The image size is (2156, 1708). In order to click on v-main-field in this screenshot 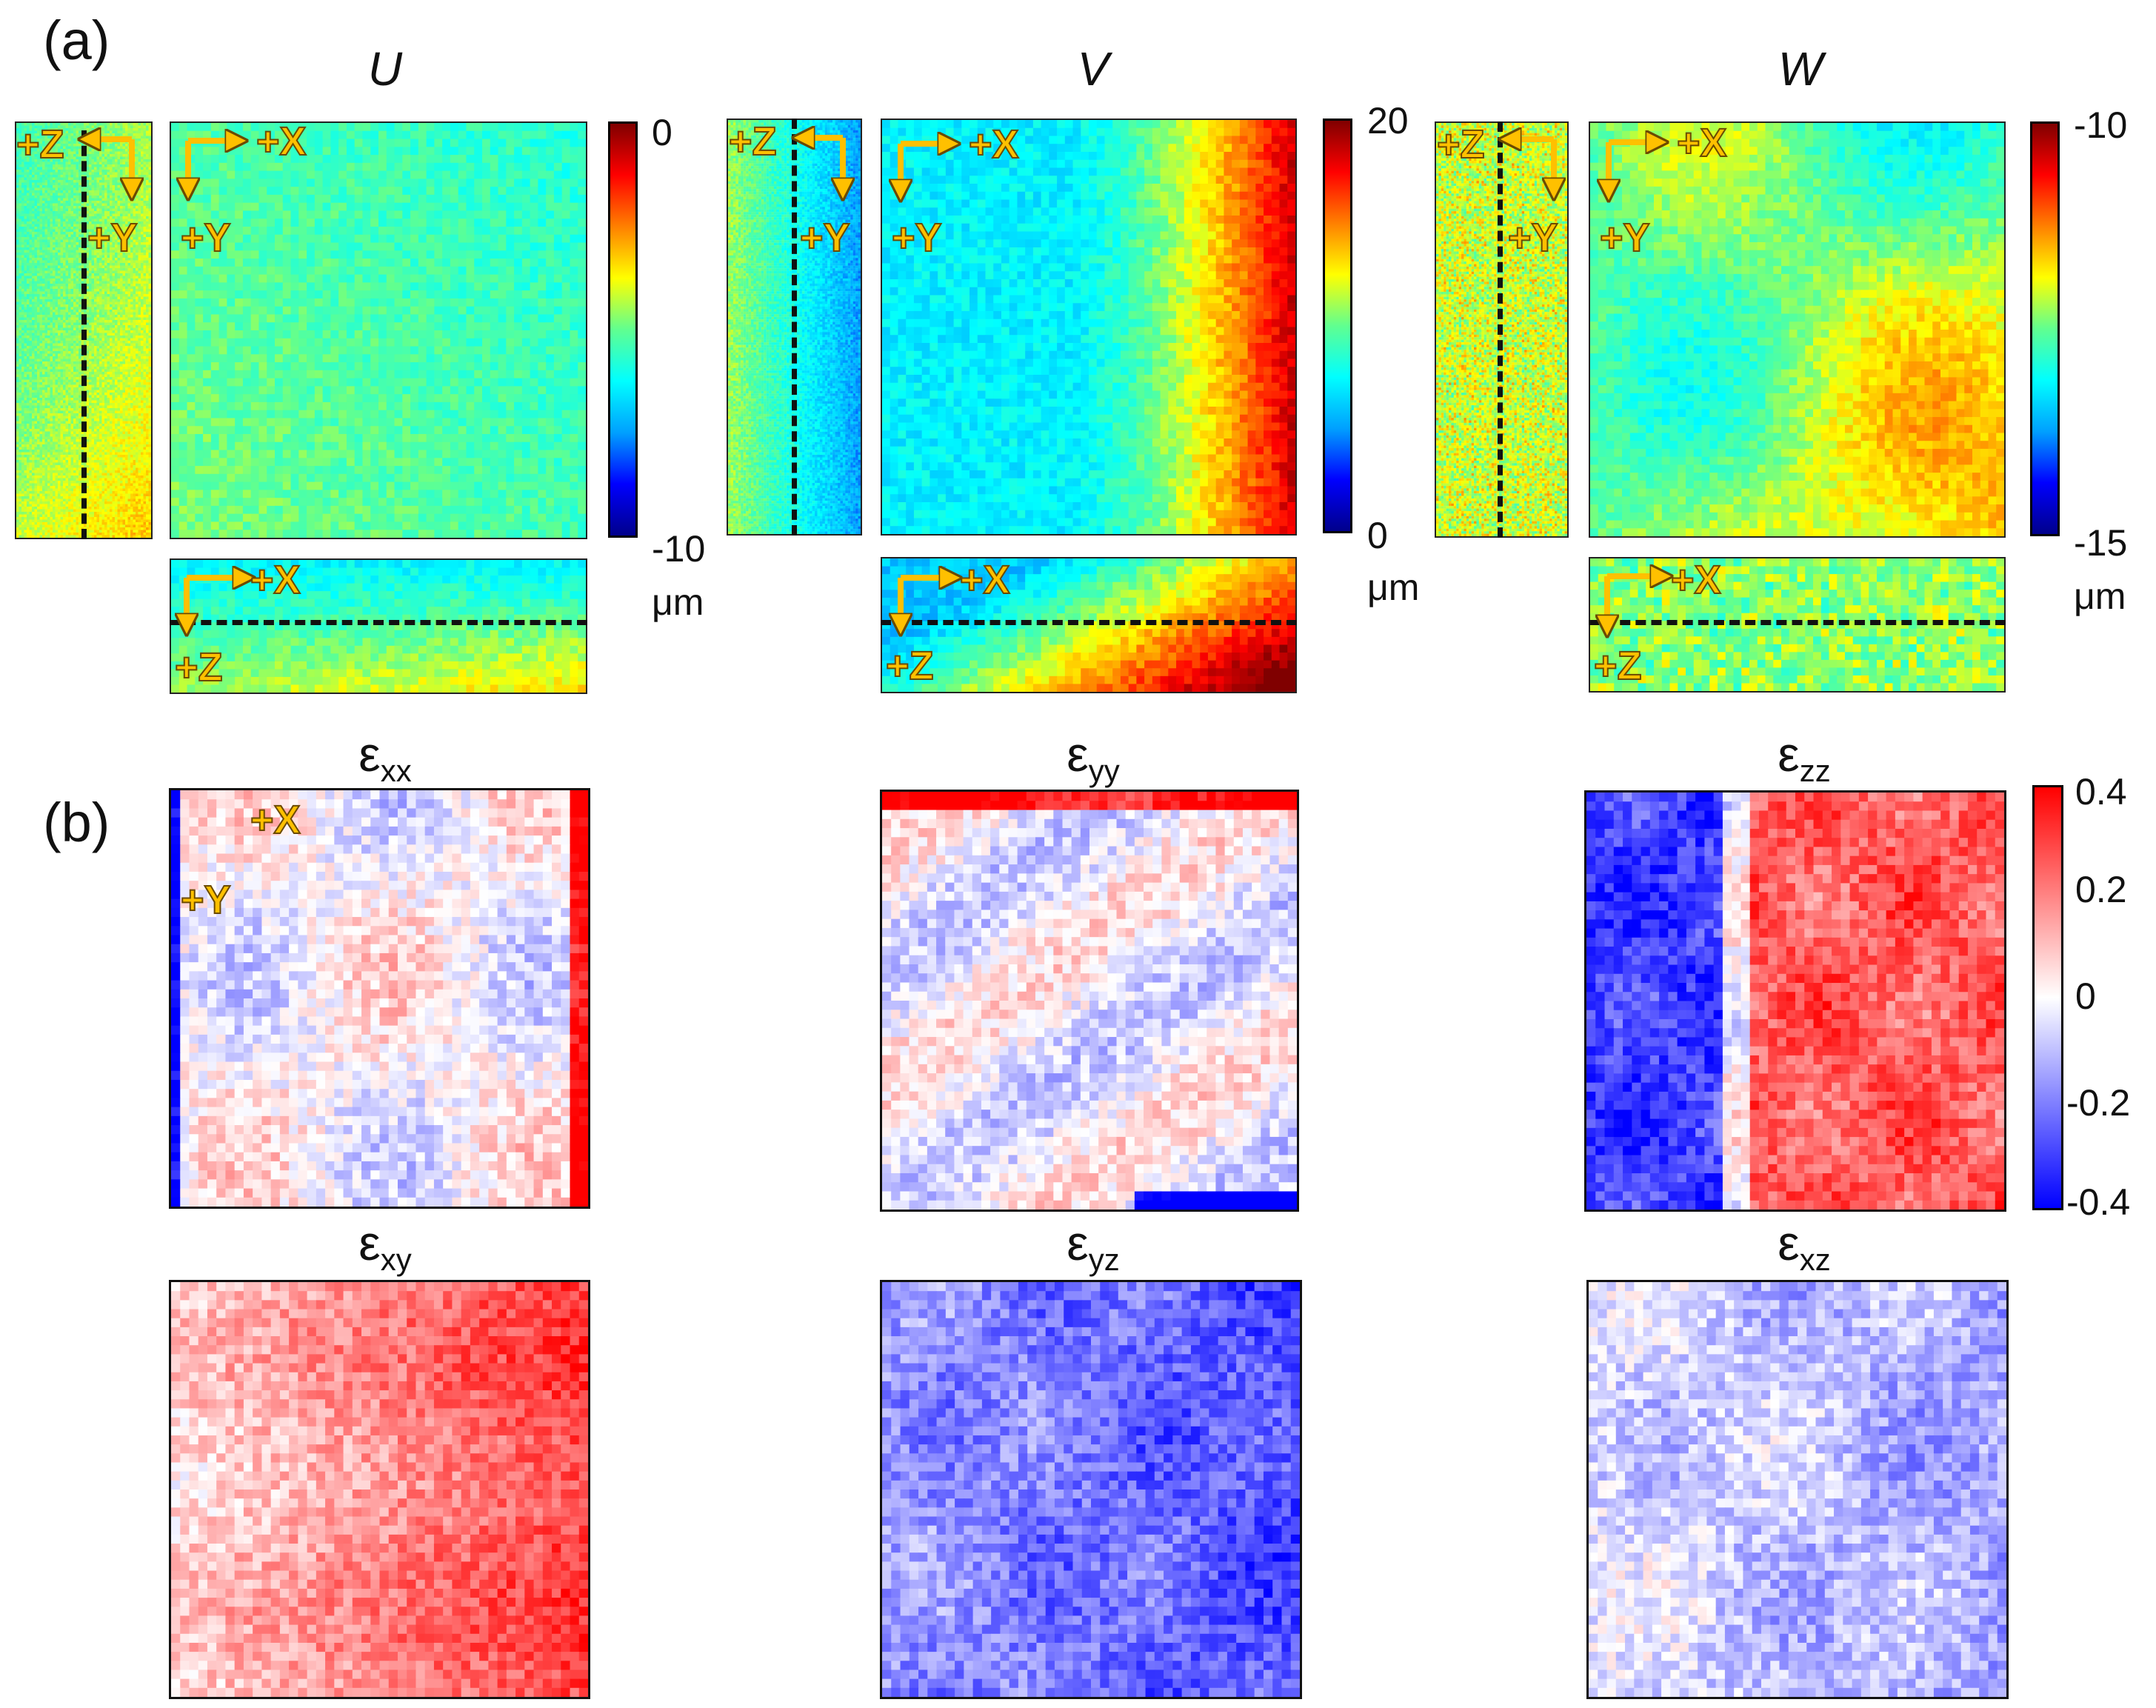, I will do `click(1088, 327)`.